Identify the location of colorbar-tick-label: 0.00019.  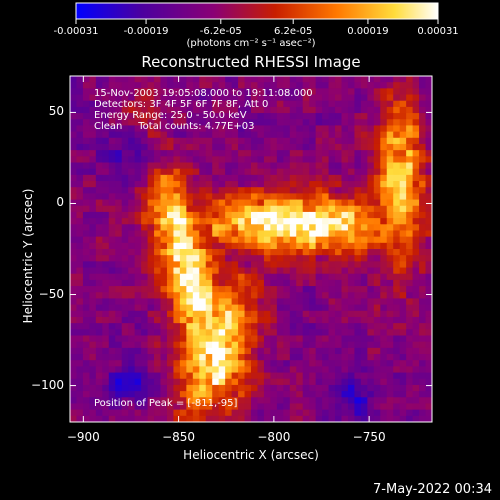
(368, 31).